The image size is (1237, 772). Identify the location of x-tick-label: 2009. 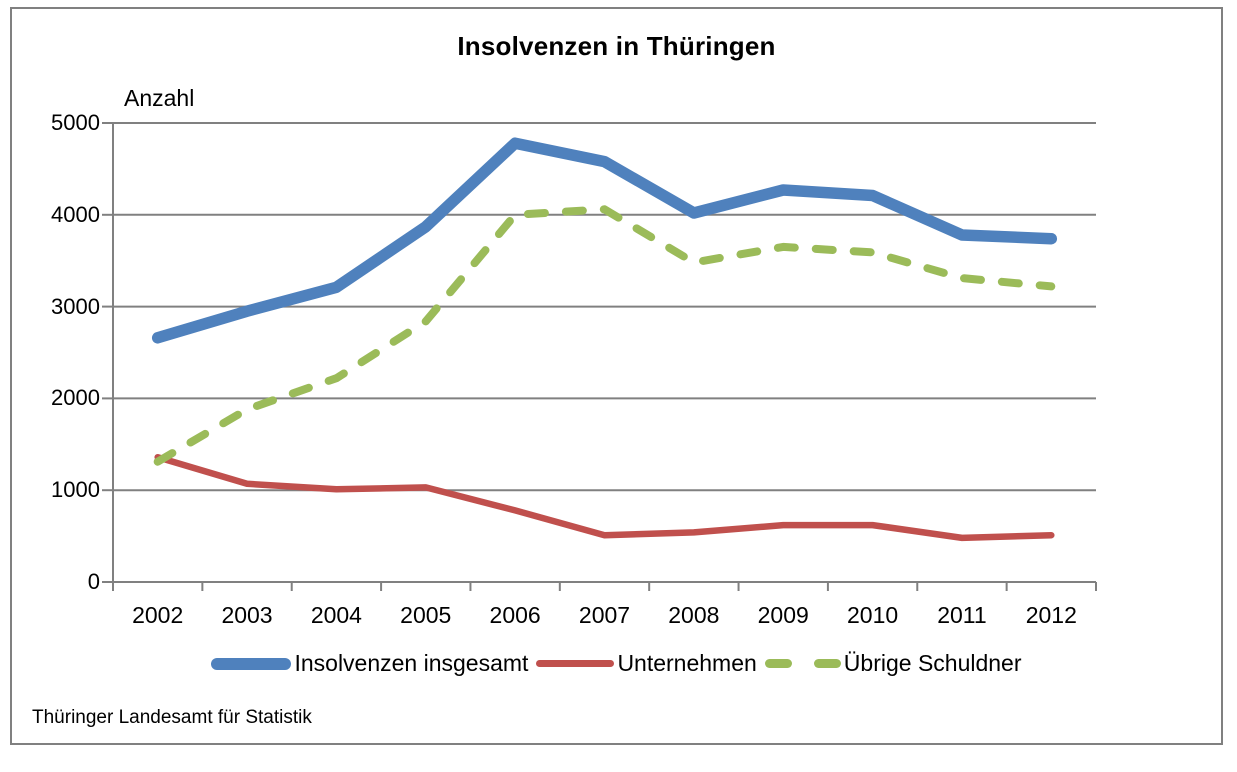
(783, 615).